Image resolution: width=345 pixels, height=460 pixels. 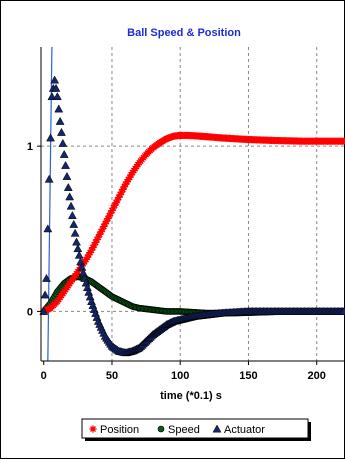 What do you see at coordinates (119, 430) in the screenshot?
I see `legend-position-label: Position` at bounding box center [119, 430].